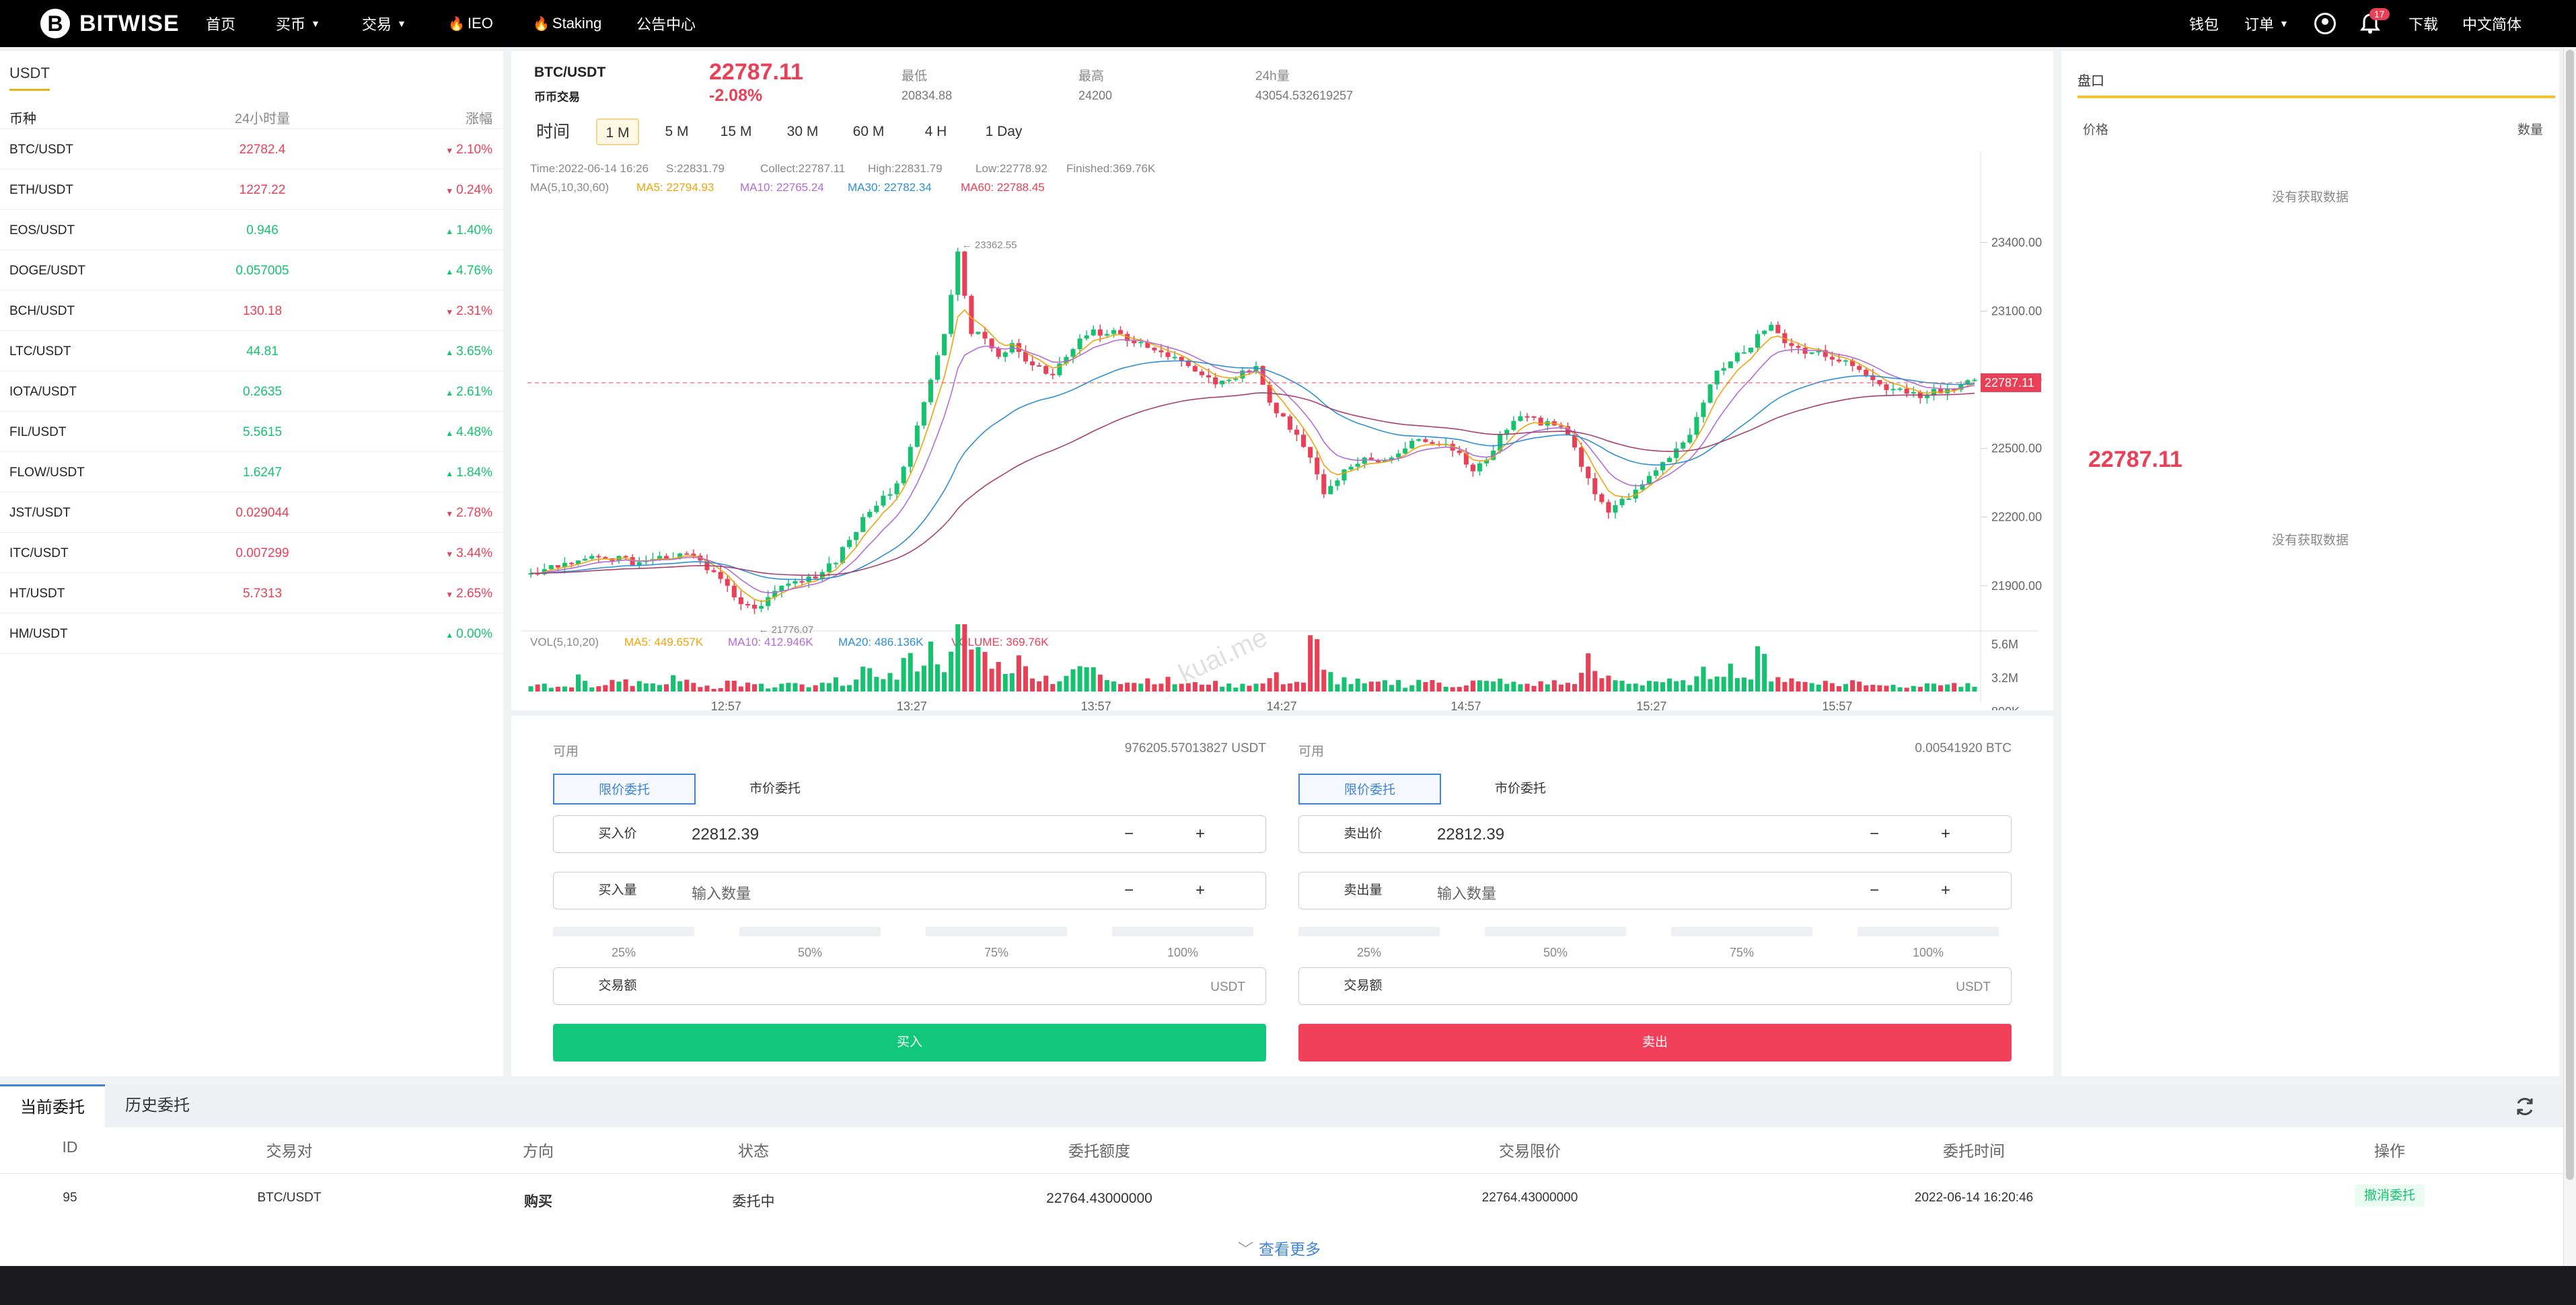 This screenshot has height=1305, width=2576. I want to click on buy-amount-decrement: −, so click(1129, 890).